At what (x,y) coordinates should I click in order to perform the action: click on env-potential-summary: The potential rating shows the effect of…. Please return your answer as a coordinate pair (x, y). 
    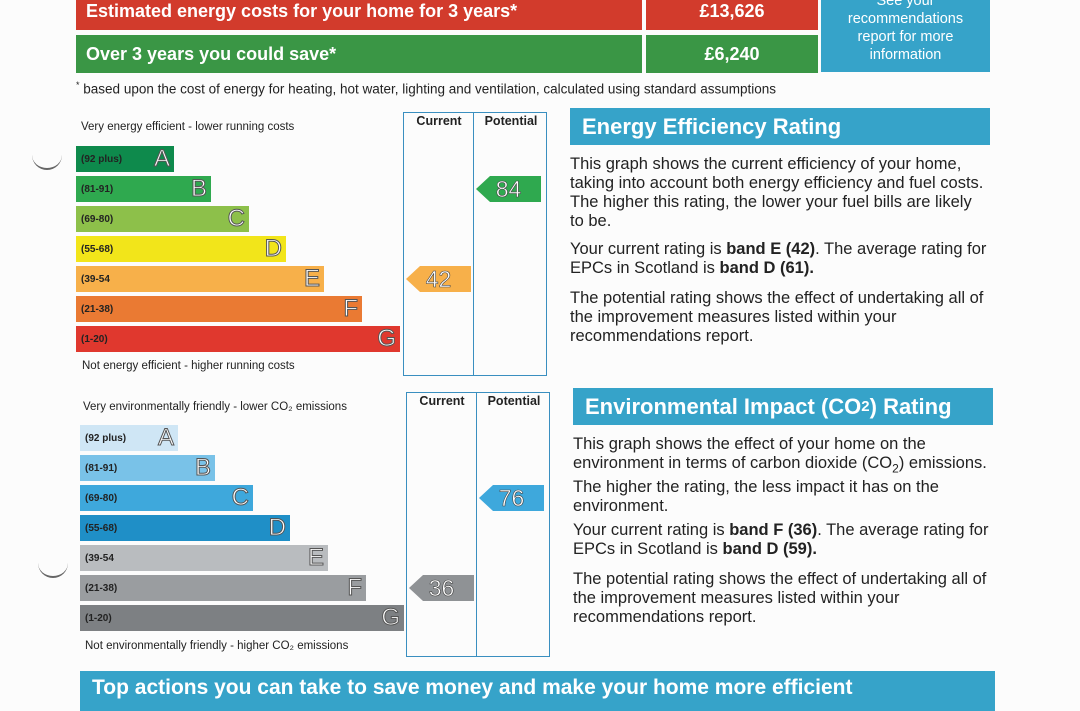
    Looking at the image, I should click on (780, 598).